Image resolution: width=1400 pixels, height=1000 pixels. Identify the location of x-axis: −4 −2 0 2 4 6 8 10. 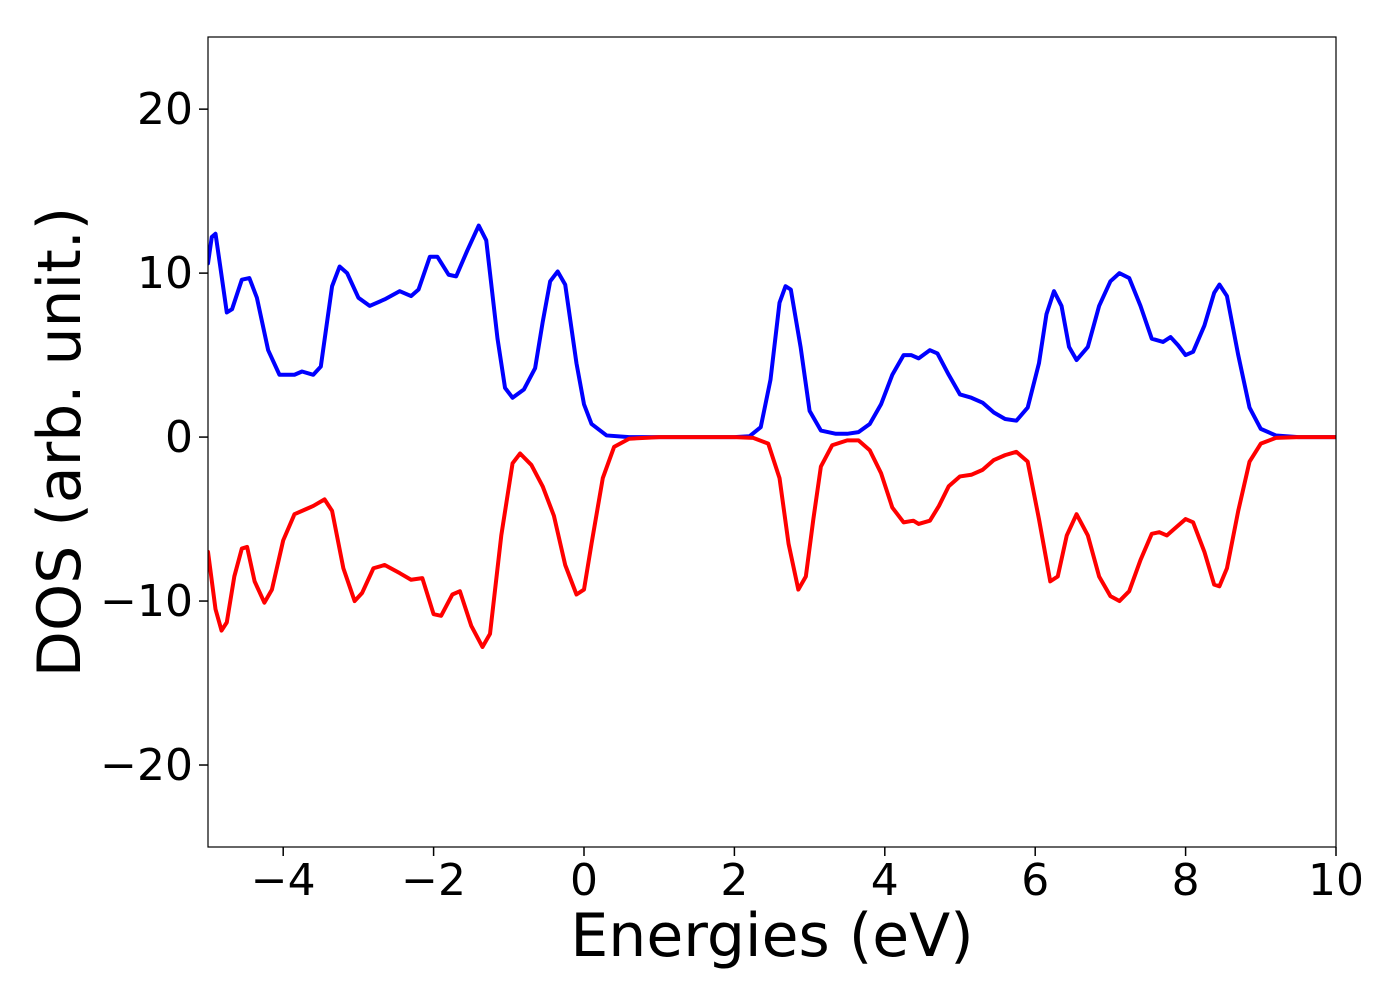
(807, 876).